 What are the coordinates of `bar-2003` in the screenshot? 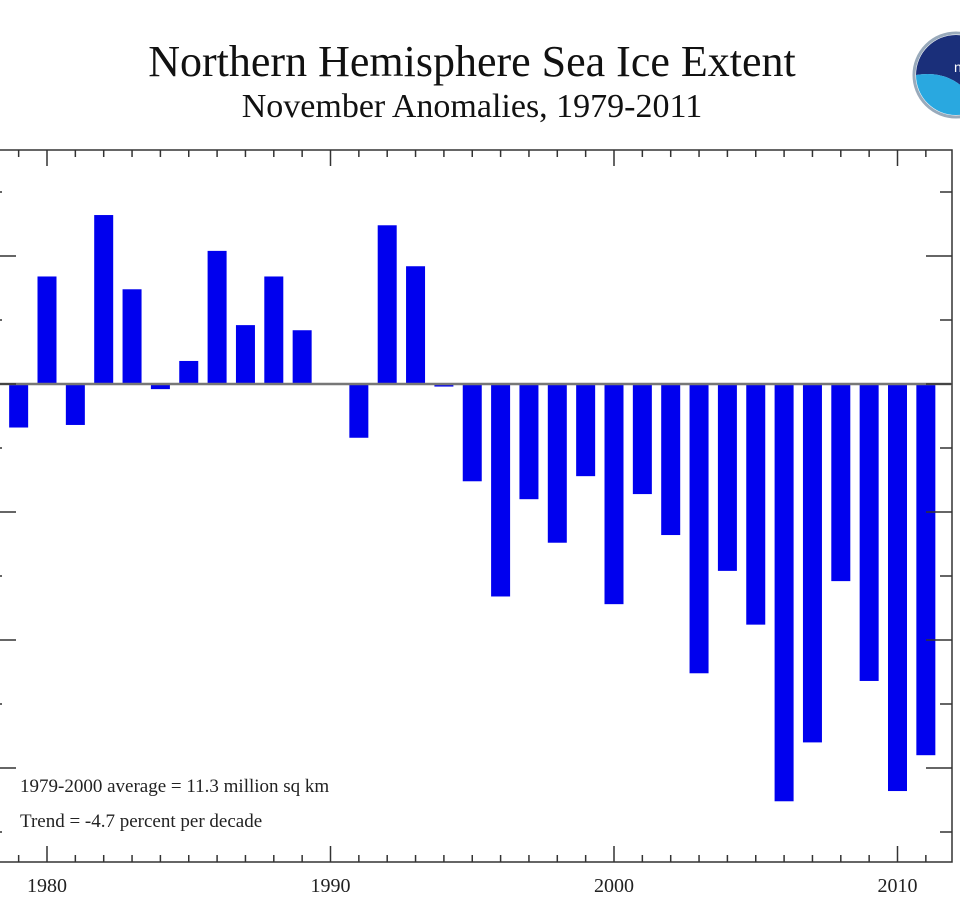 It's located at (699, 529).